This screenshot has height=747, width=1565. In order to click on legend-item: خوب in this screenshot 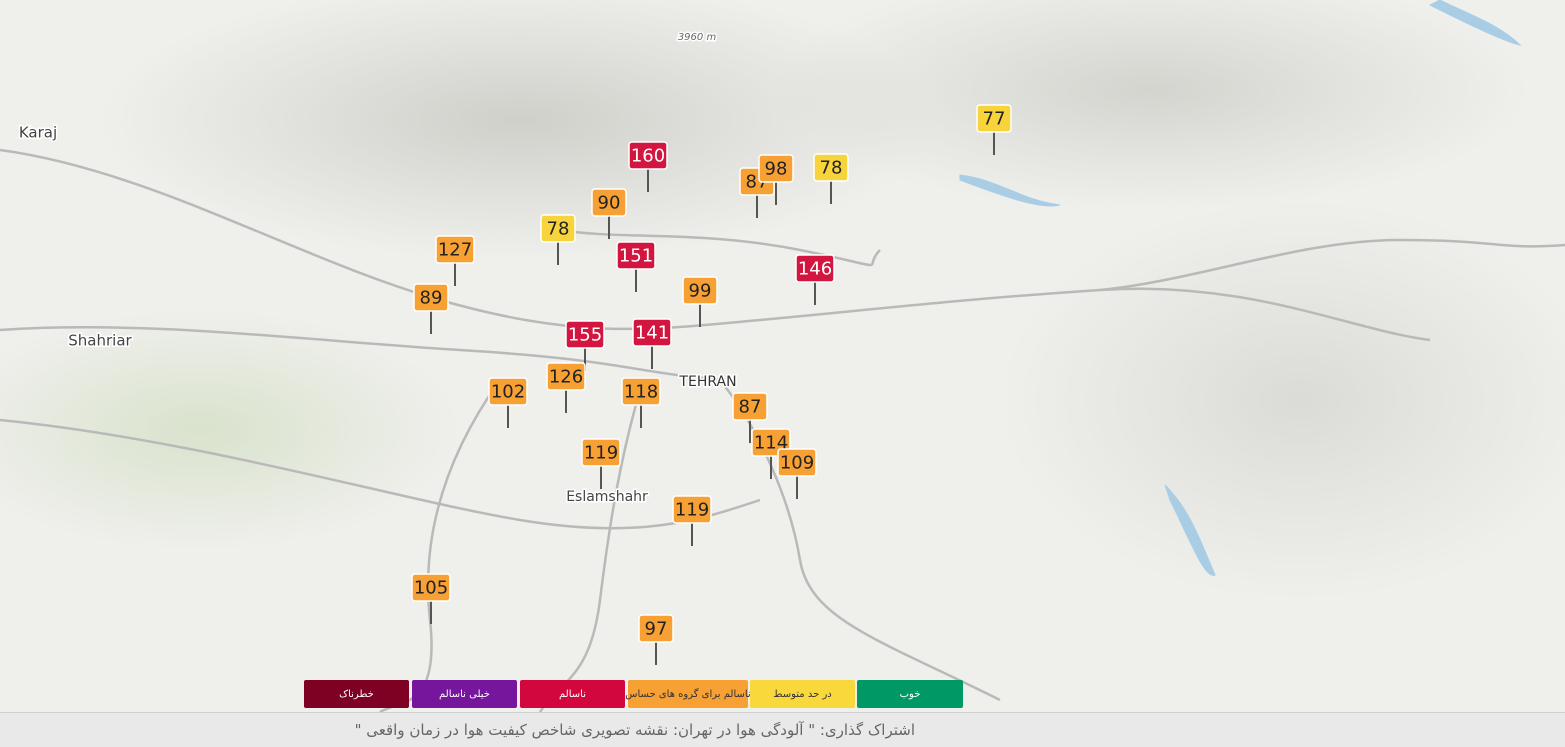, I will do `click(910, 694)`.